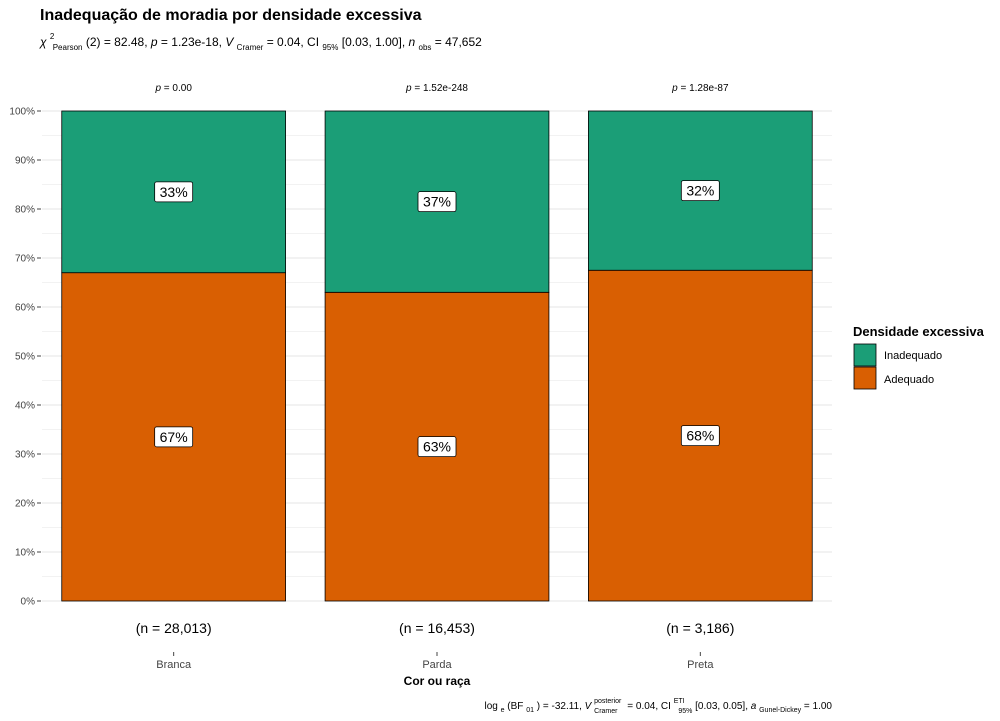  What do you see at coordinates (515, 706) in the screenshot?
I see `bf-mid: (BF` at bounding box center [515, 706].